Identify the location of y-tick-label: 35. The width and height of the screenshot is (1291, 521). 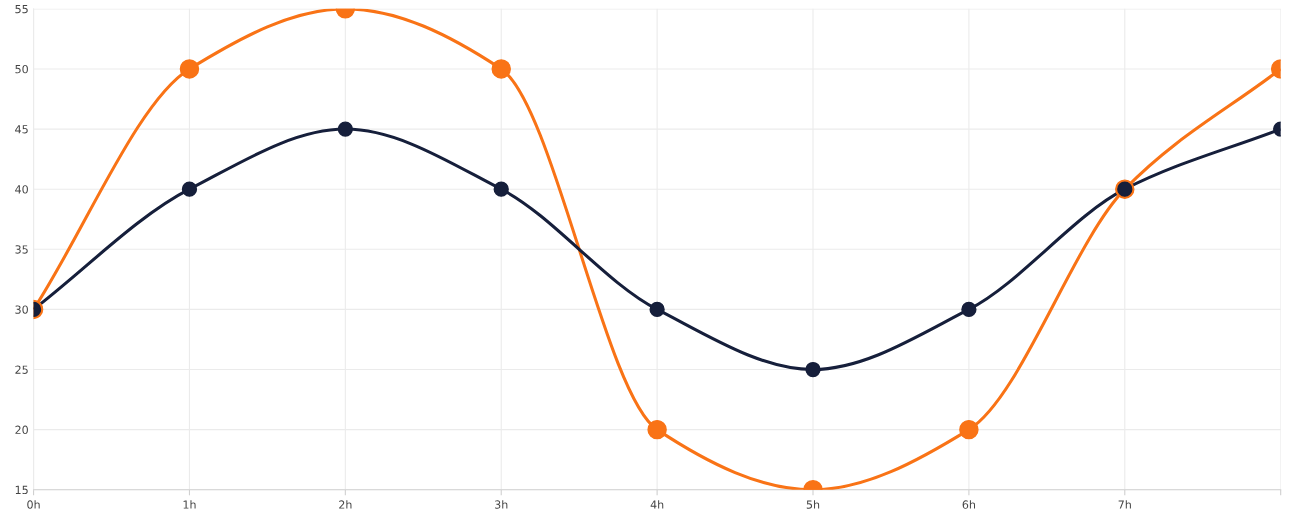
(21, 249).